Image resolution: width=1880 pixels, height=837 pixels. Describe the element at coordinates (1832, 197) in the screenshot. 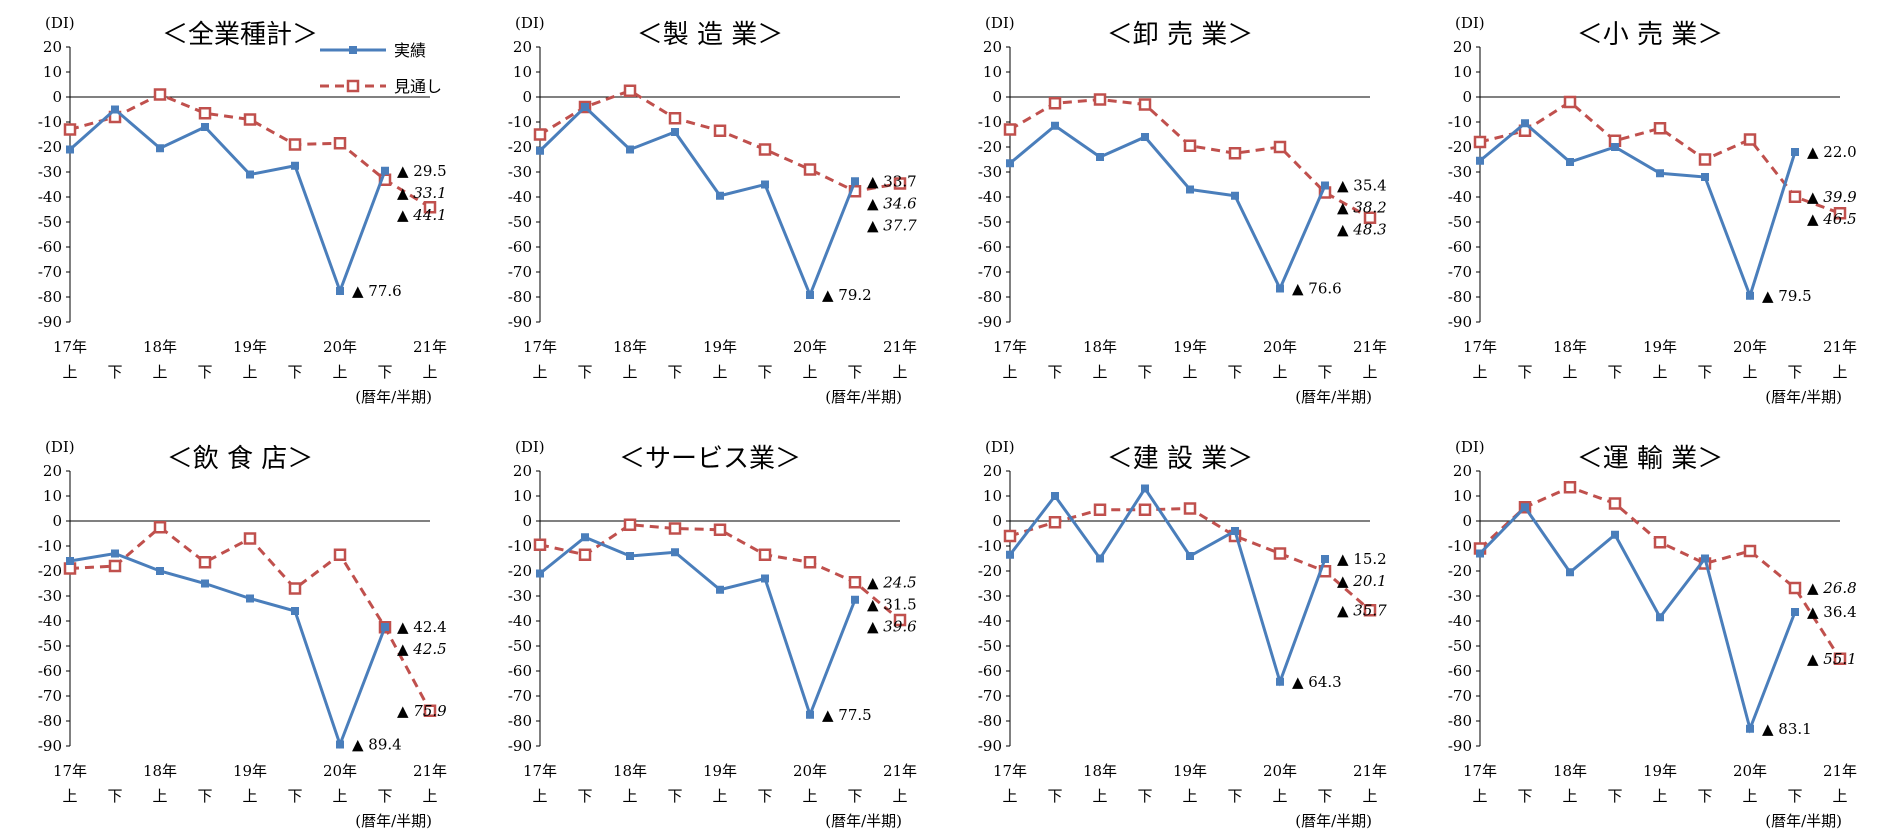

I see `value-annotation: ▲ 39.9` at that location.